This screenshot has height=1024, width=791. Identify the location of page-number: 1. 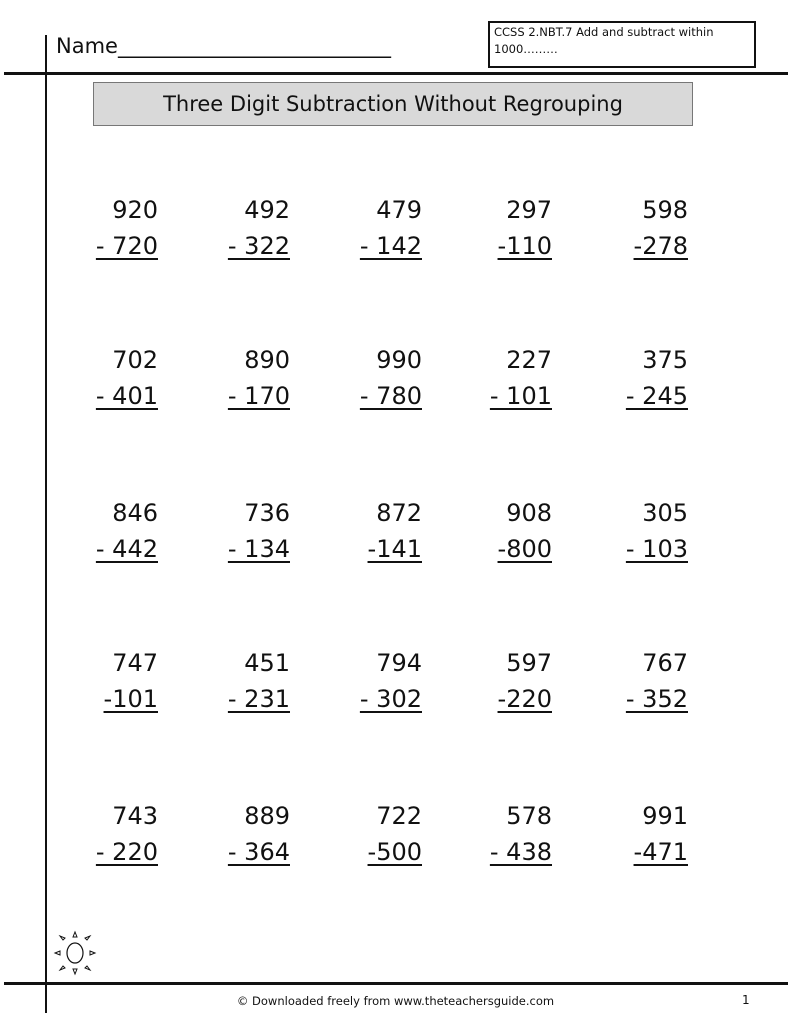
(746, 1000).